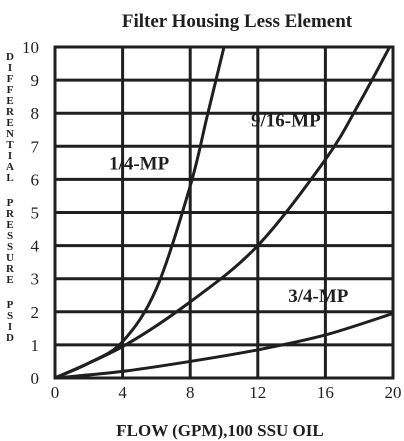 The height and width of the screenshot is (441, 404). I want to click on y-tick-label: 0, so click(35, 378).